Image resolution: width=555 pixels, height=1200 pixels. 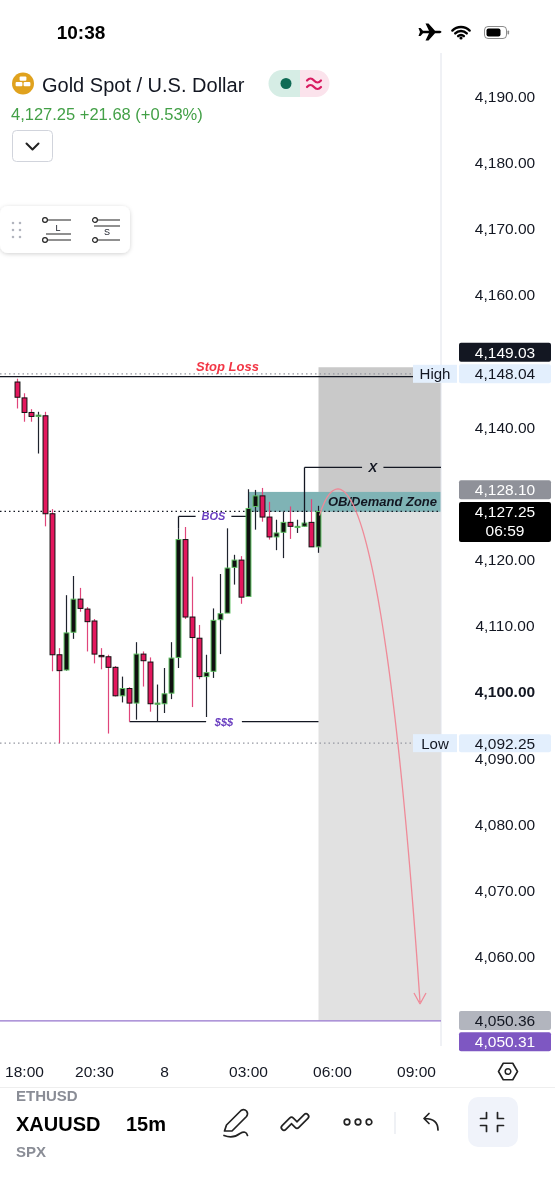 I want to click on text: 4,128.10, so click(x=505, y=490).